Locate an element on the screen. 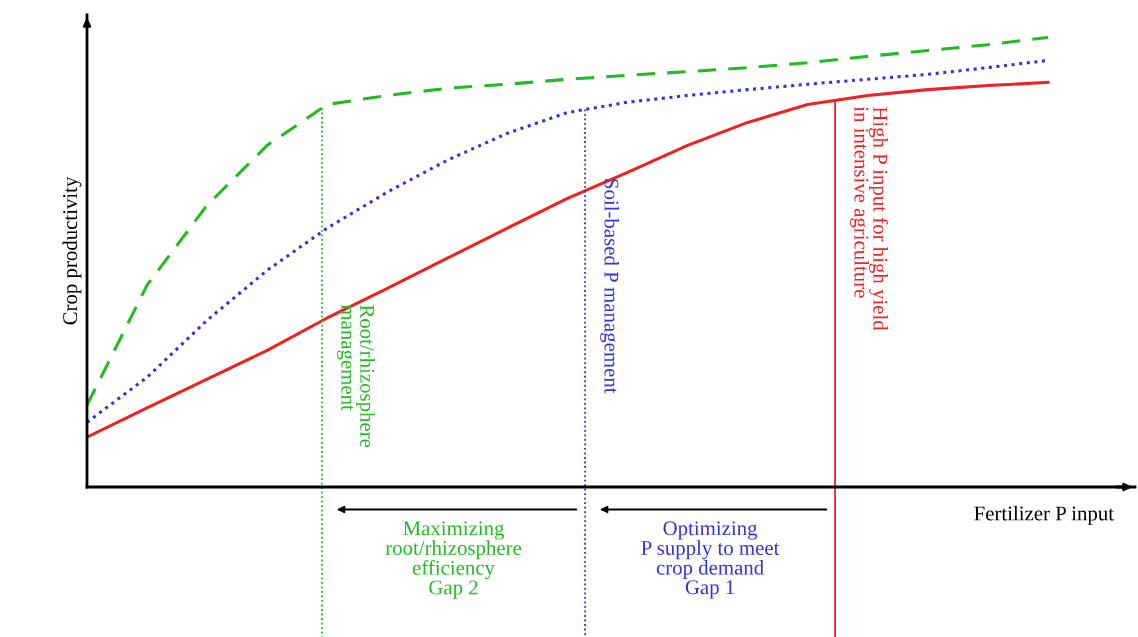  y-axis-title: Crop productivity is located at coordinates (72, 250).